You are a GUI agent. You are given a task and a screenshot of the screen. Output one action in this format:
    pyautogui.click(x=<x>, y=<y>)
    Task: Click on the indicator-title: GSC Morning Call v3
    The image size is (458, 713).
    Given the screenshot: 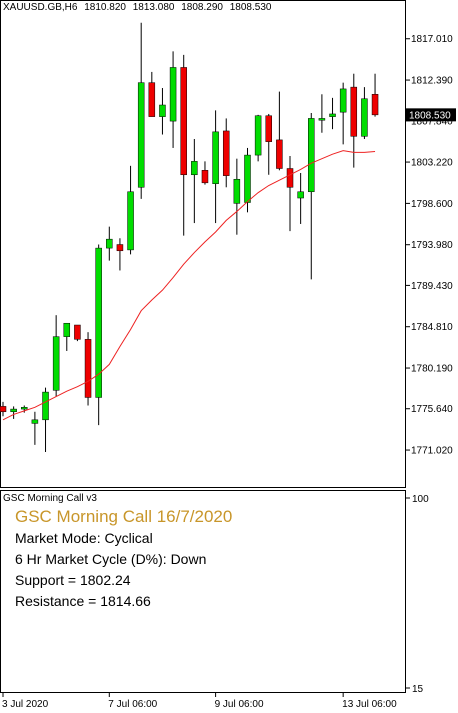 What is the action you would take?
    pyautogui.click(x=50, y=498)
    